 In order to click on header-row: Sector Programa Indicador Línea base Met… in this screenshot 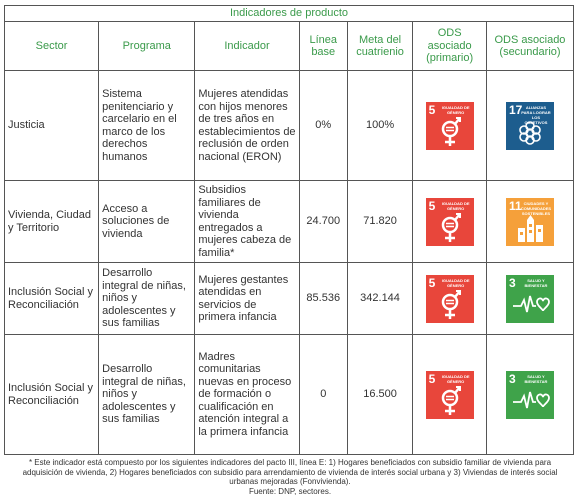, I will do `click(289, 46)`.